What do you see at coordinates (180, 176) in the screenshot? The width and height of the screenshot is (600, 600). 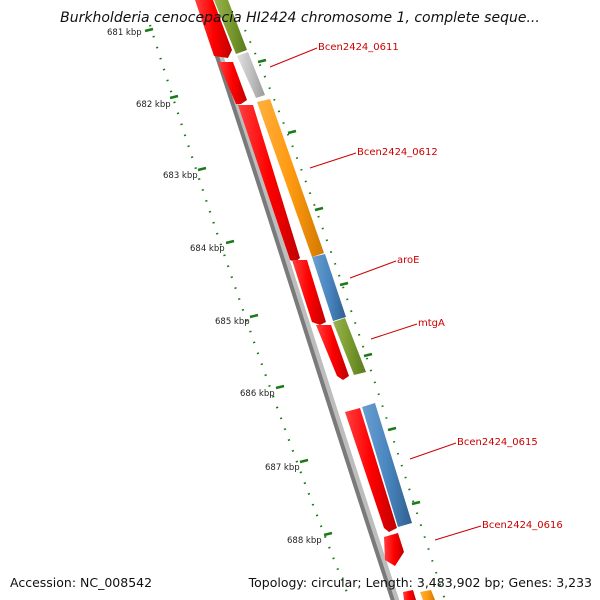 I see `tick-label-683: 683 kbp` at bounding box center [180, 176].